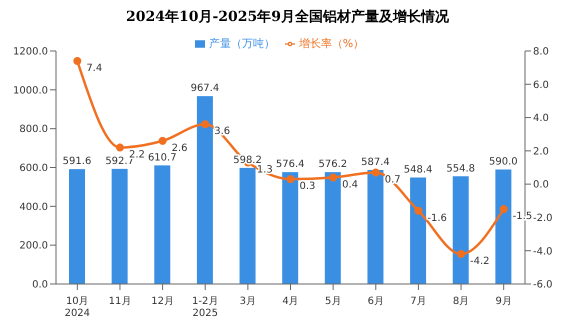 This screenshot has height=326, width=575. I want to click on data-label: 554.8, so click(461, 168).